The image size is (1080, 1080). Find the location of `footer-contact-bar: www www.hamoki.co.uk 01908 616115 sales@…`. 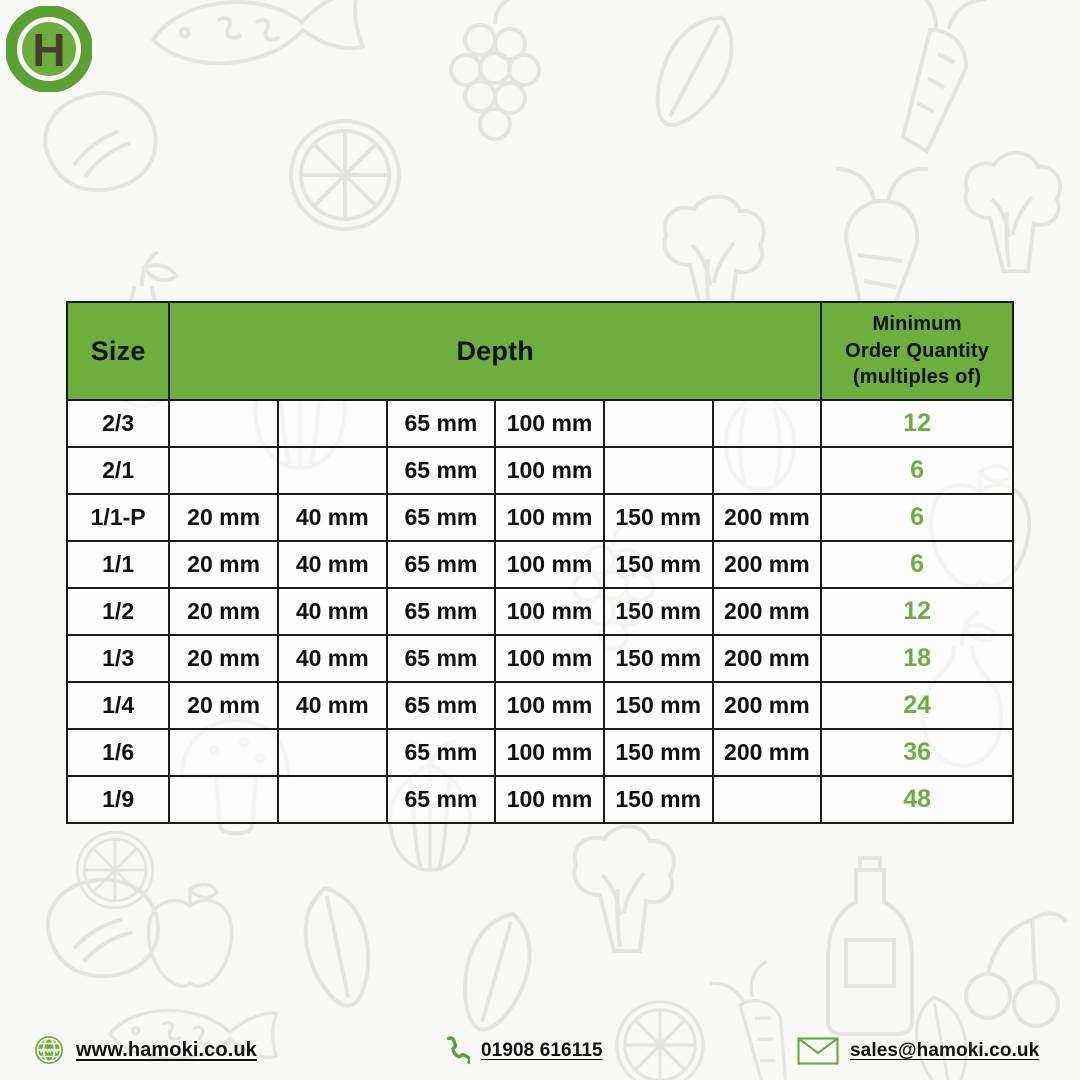

footer-contact-bar: www www.hamoki.co.uk 01908 616115 sales@… is located at coordinates (540, 1050).